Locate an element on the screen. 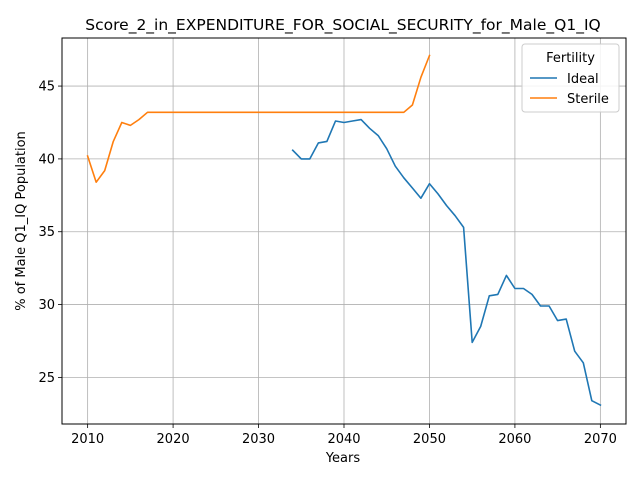 The image size is (640, 480). x-tick-label: 2060 is located at coordinates (514, 439).